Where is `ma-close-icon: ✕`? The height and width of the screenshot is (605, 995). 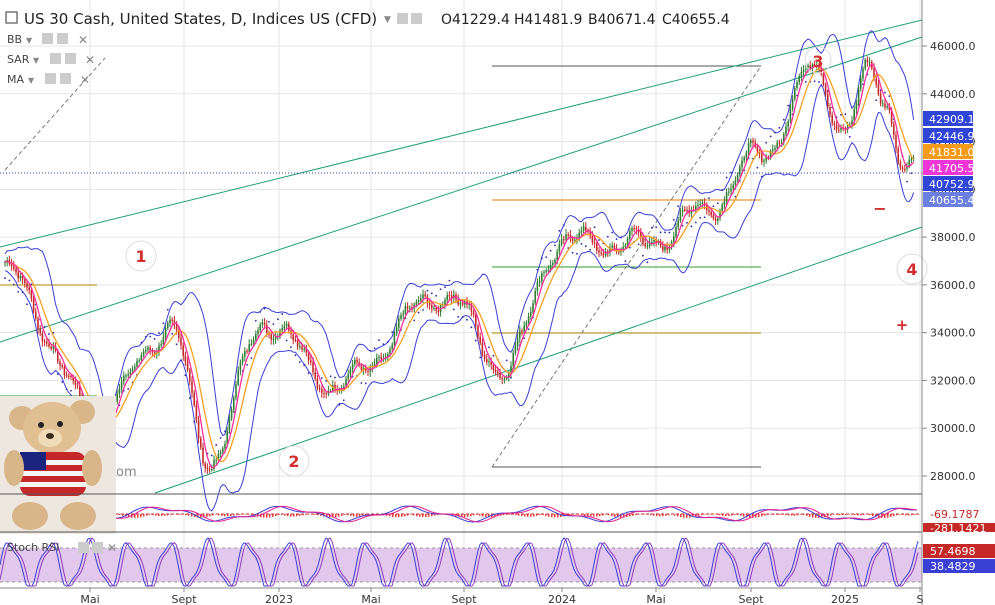
ma-close-icon: ✕ is located at coordinates (85, 80).